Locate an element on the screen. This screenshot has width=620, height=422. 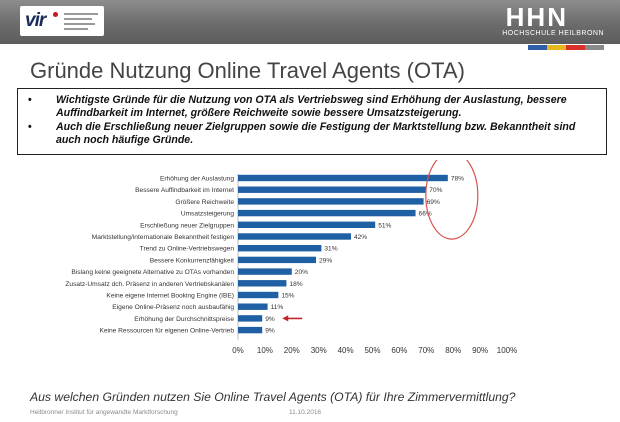
x-tick-label: 80% is located at coordinates (453, 350).